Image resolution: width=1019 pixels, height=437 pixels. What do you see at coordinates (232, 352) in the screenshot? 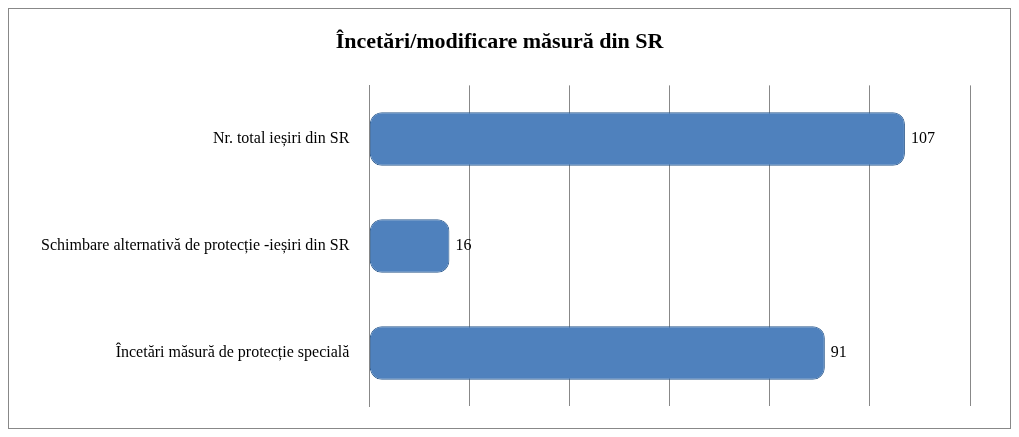
I see `y-tick-label: Încetări măsură de protecție specială` at bounding box center [232, 352].